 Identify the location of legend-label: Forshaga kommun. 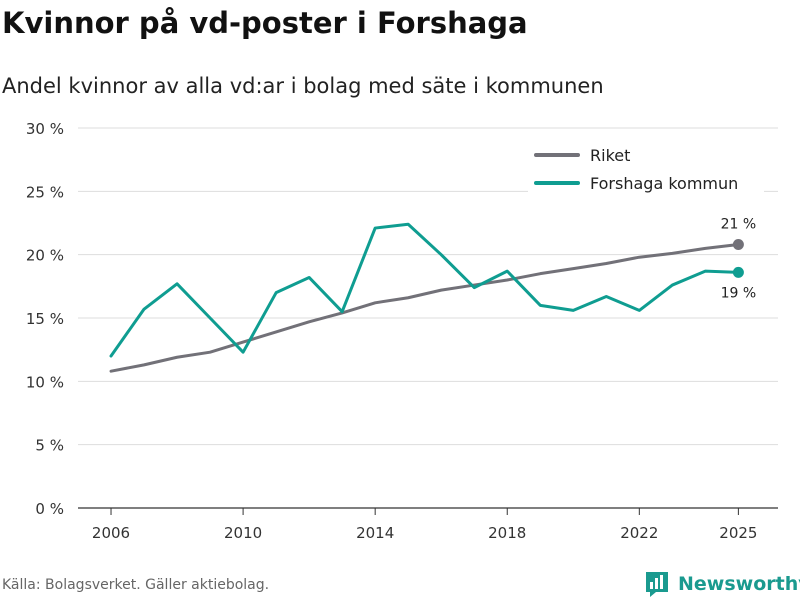
(664, 183).